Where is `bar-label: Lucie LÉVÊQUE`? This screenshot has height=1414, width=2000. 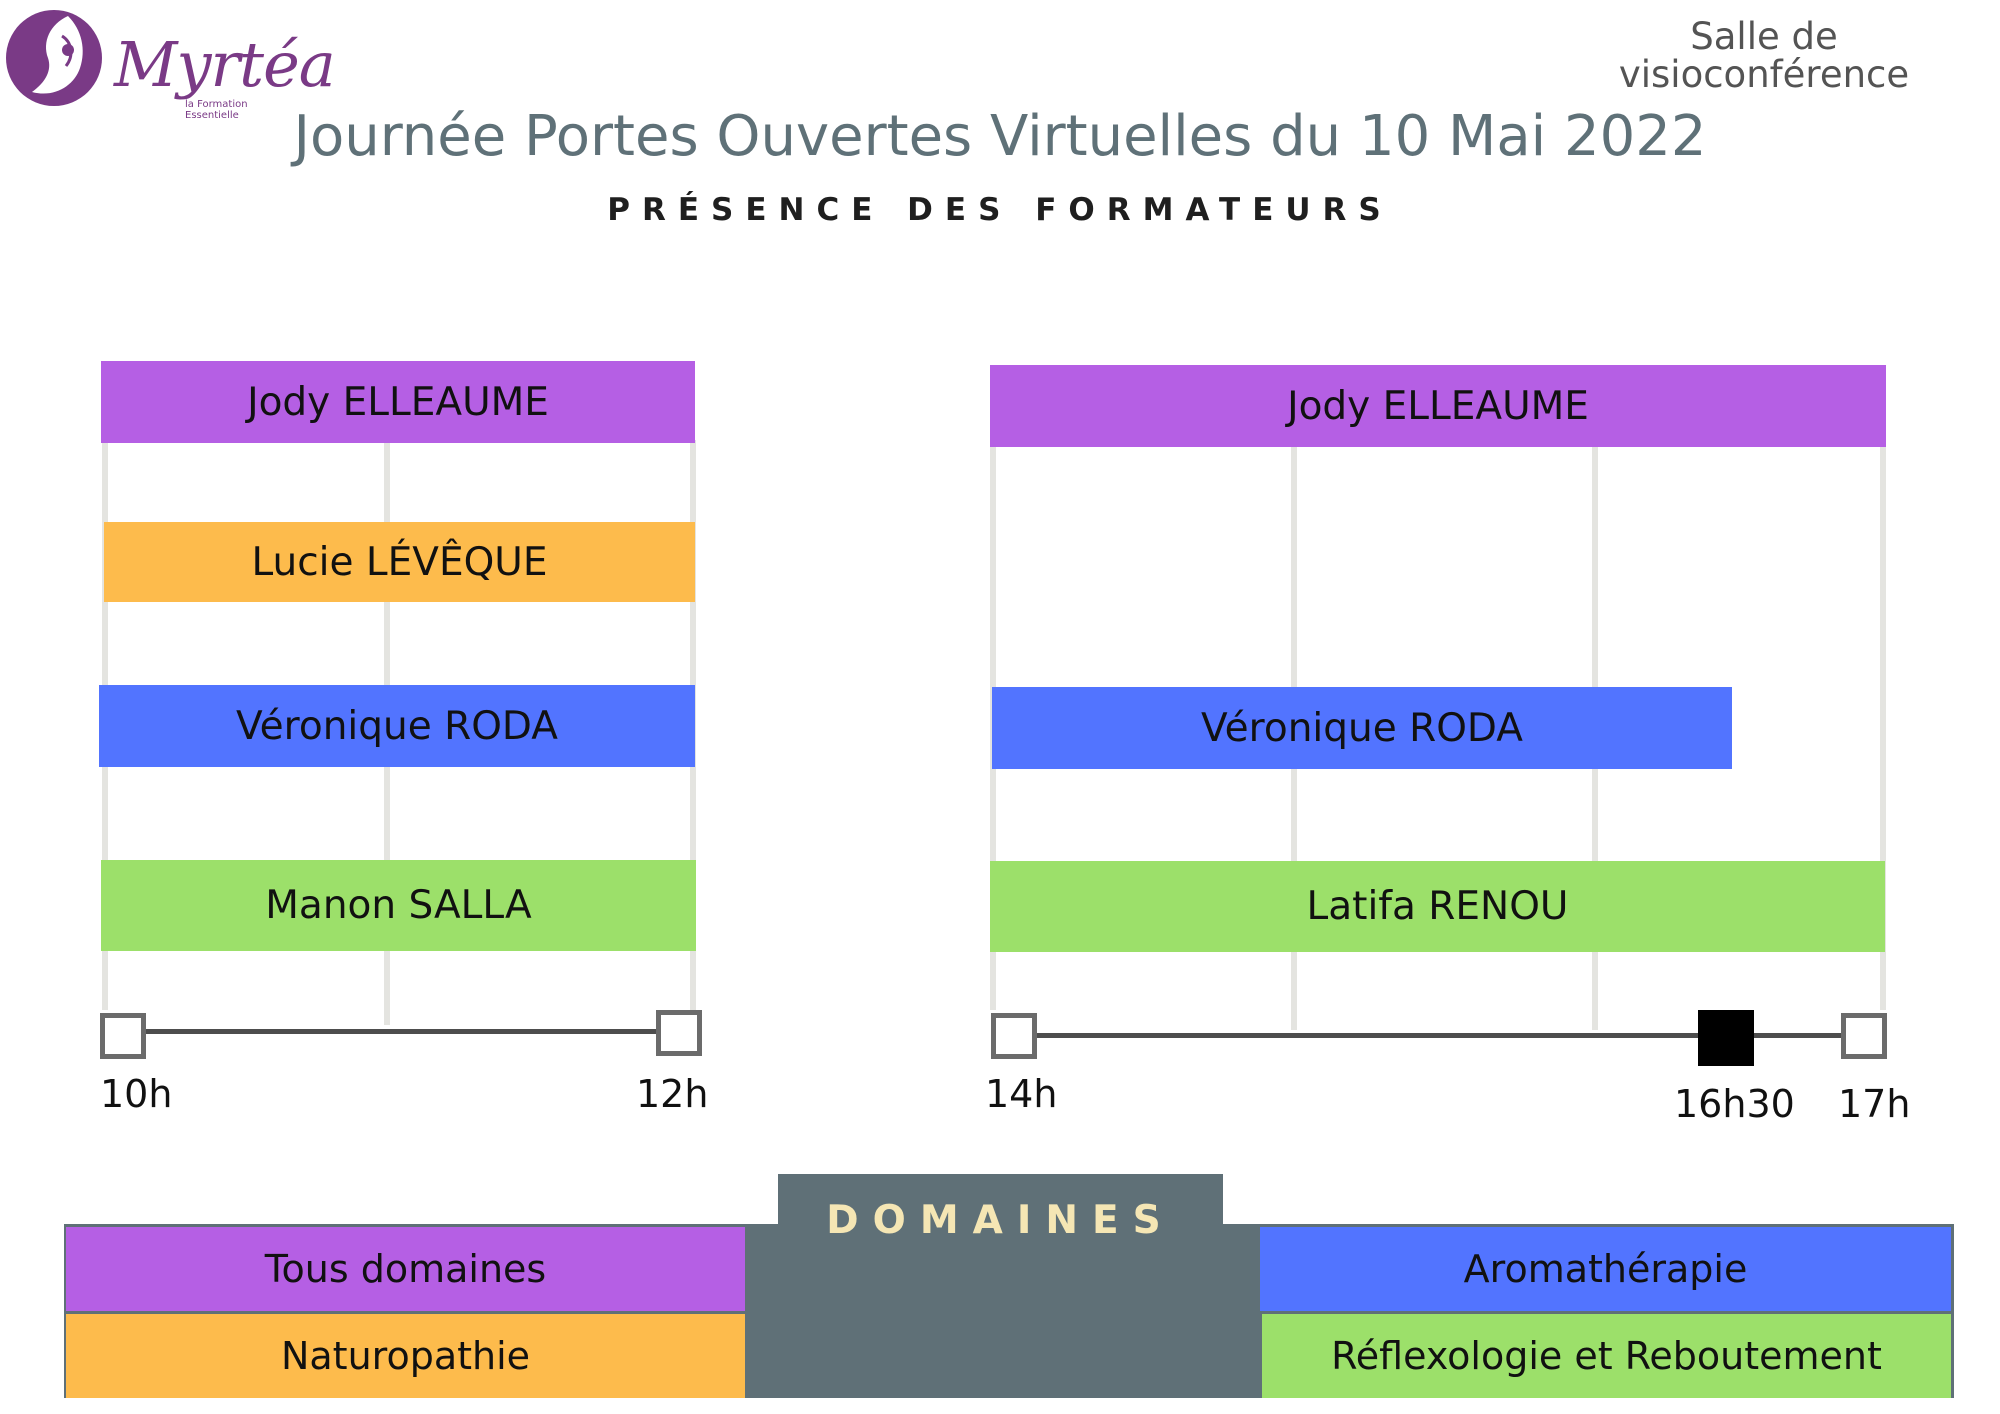 bar-label: Lucie LÉVÊQUE is located at coordinates (399, 562).